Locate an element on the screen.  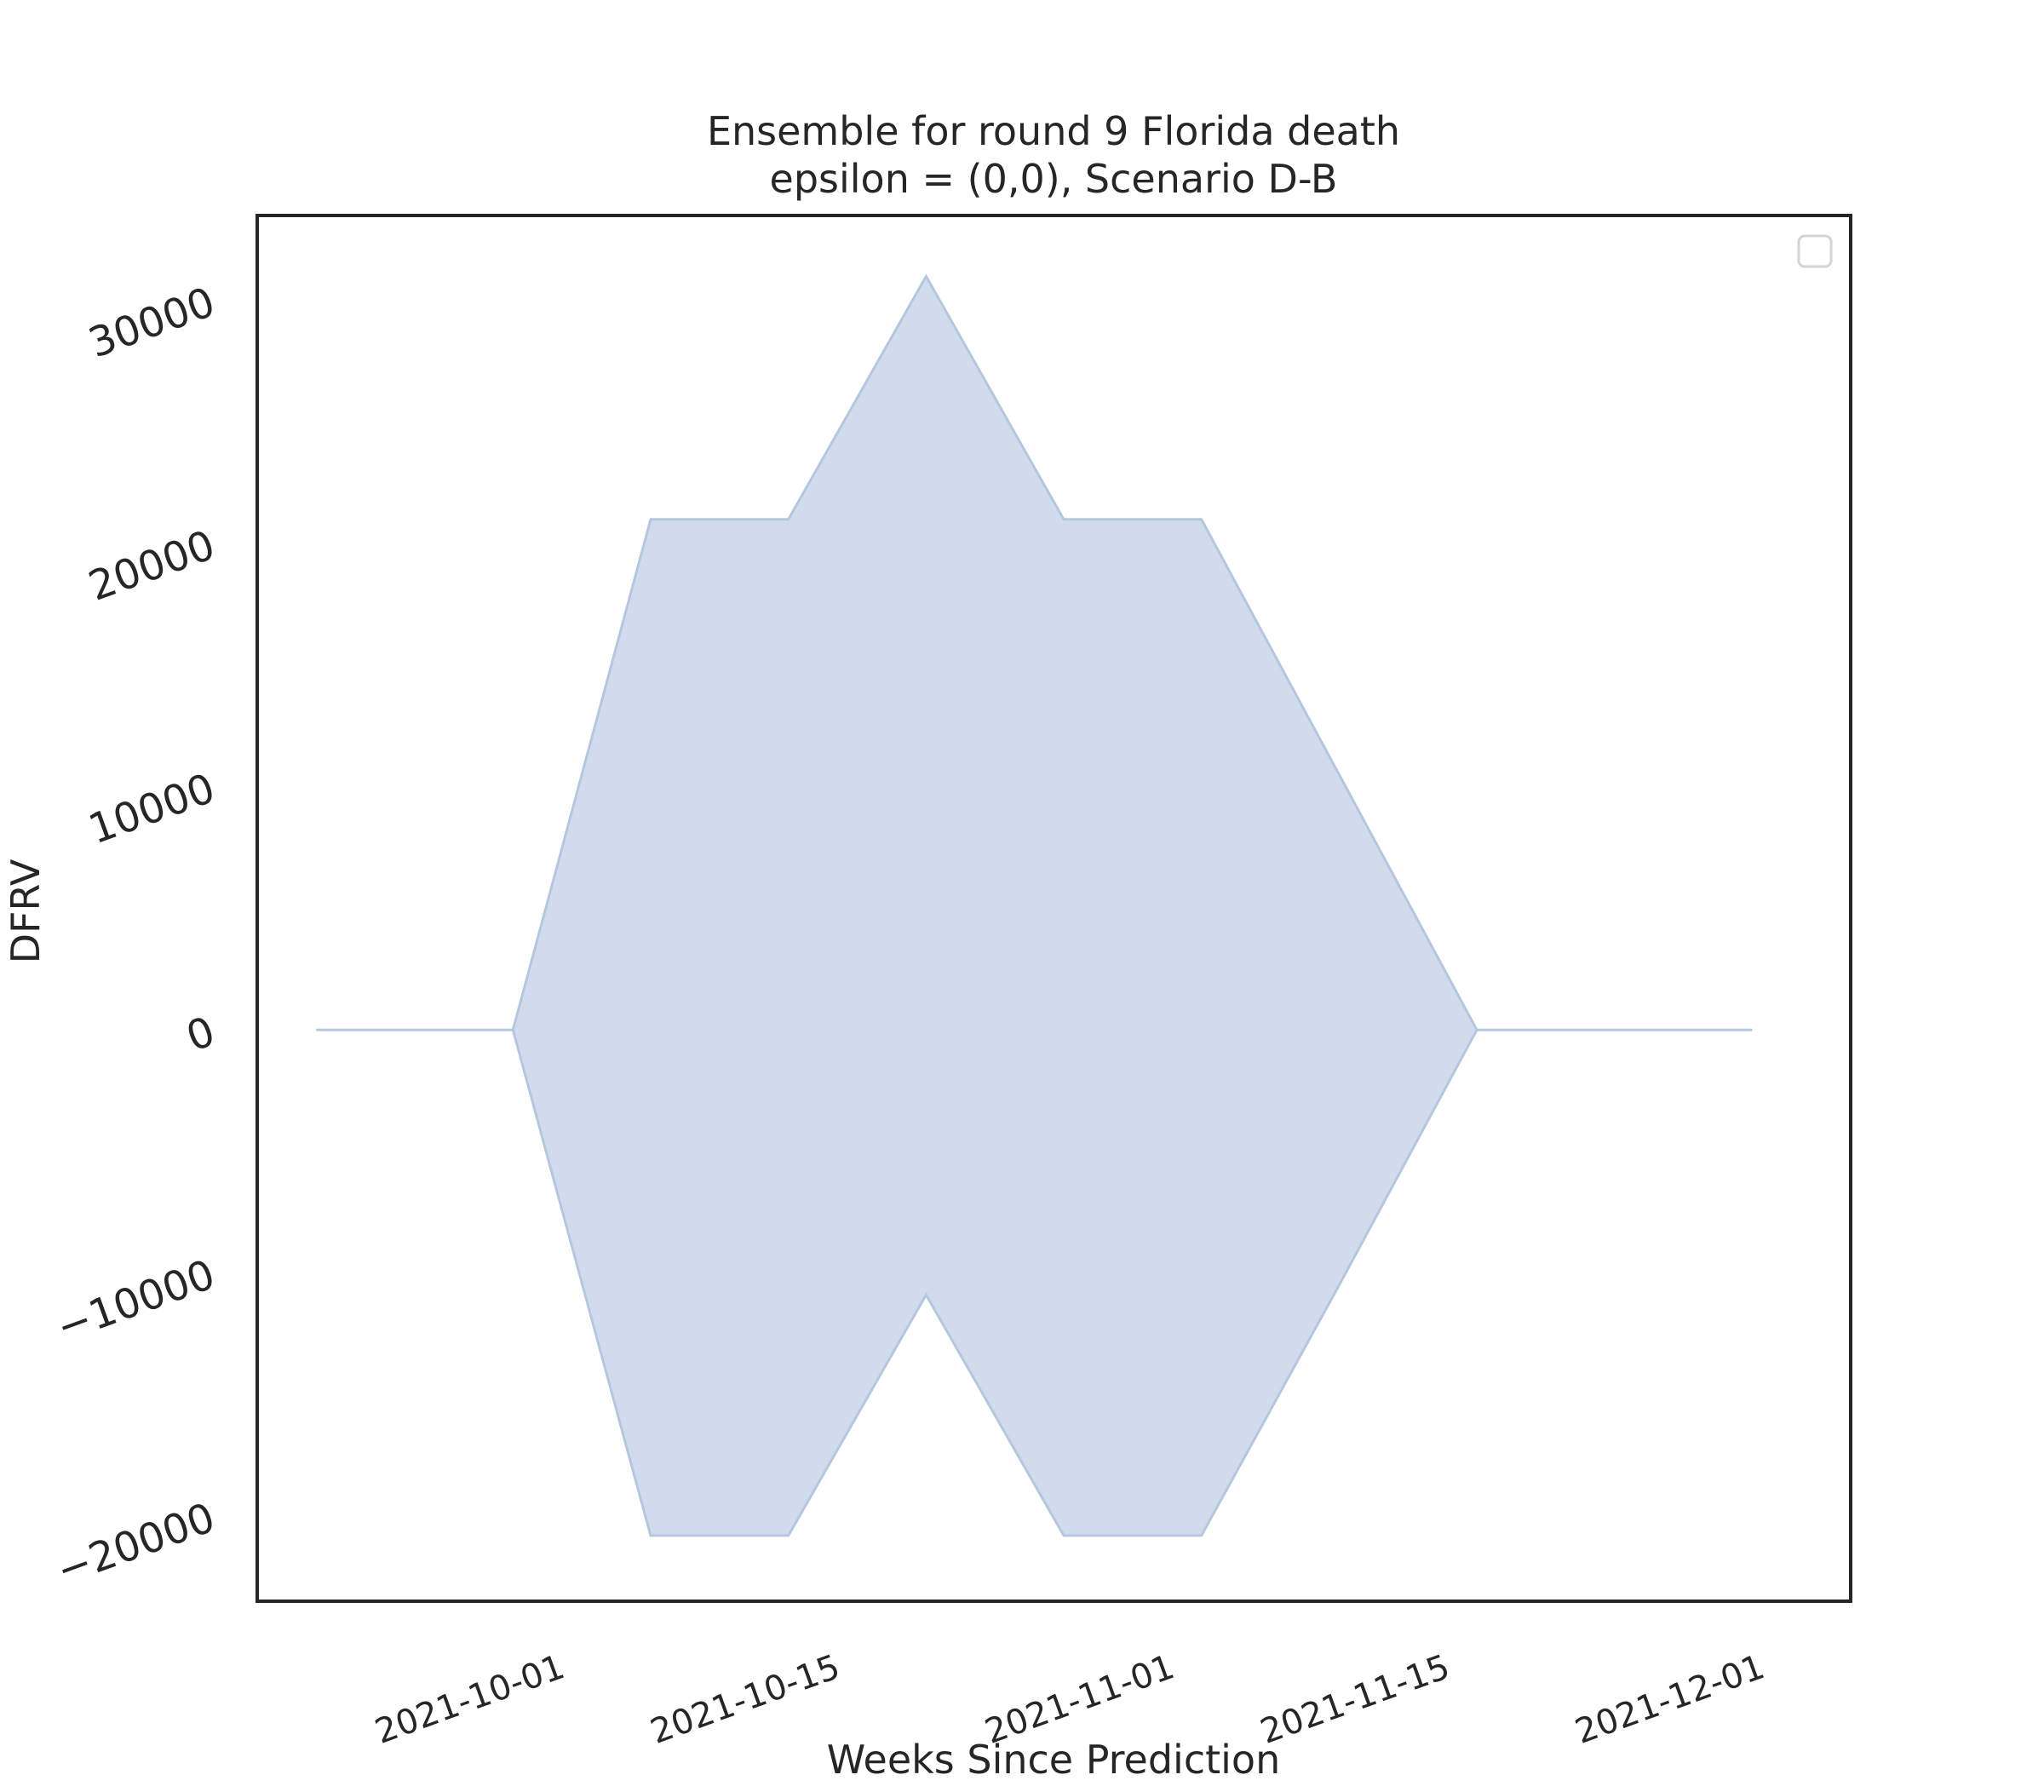
y-axis-ticks: −20000 −10000 0 10000 20000 30000 is located at coordinates (135, 937).